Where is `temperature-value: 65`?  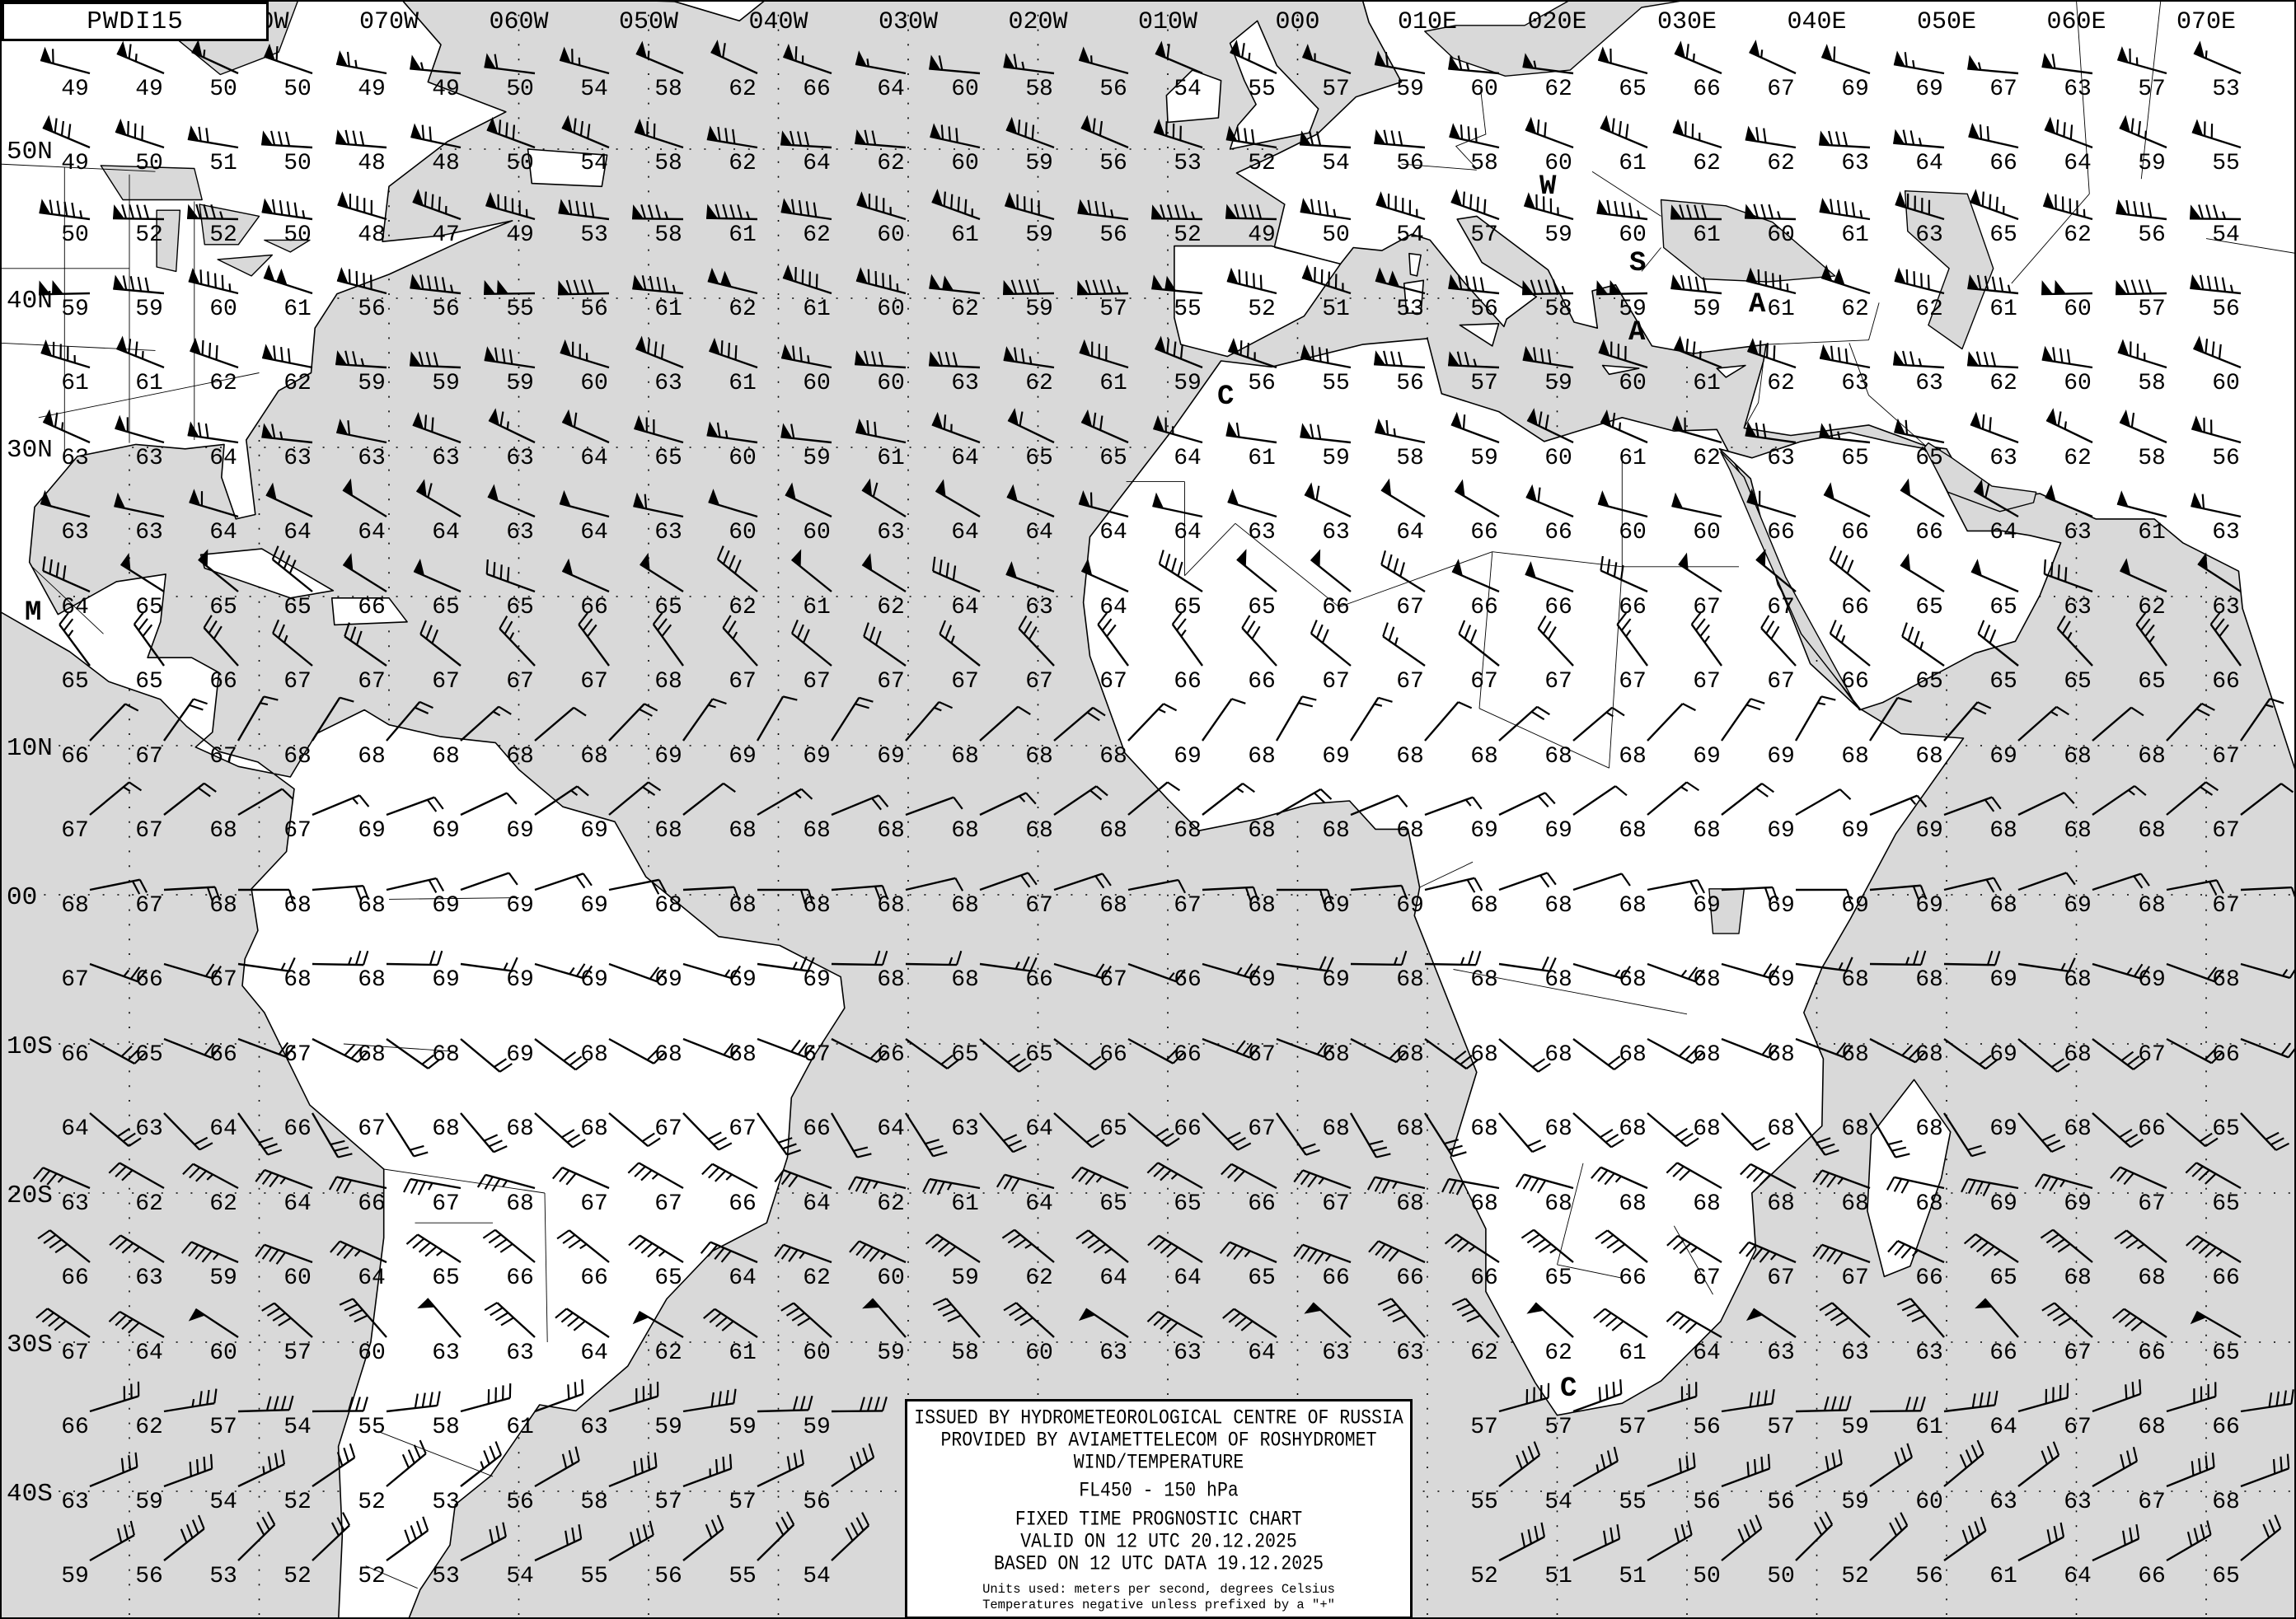 temperature-value: 65 is located at coordinates (75, 682).